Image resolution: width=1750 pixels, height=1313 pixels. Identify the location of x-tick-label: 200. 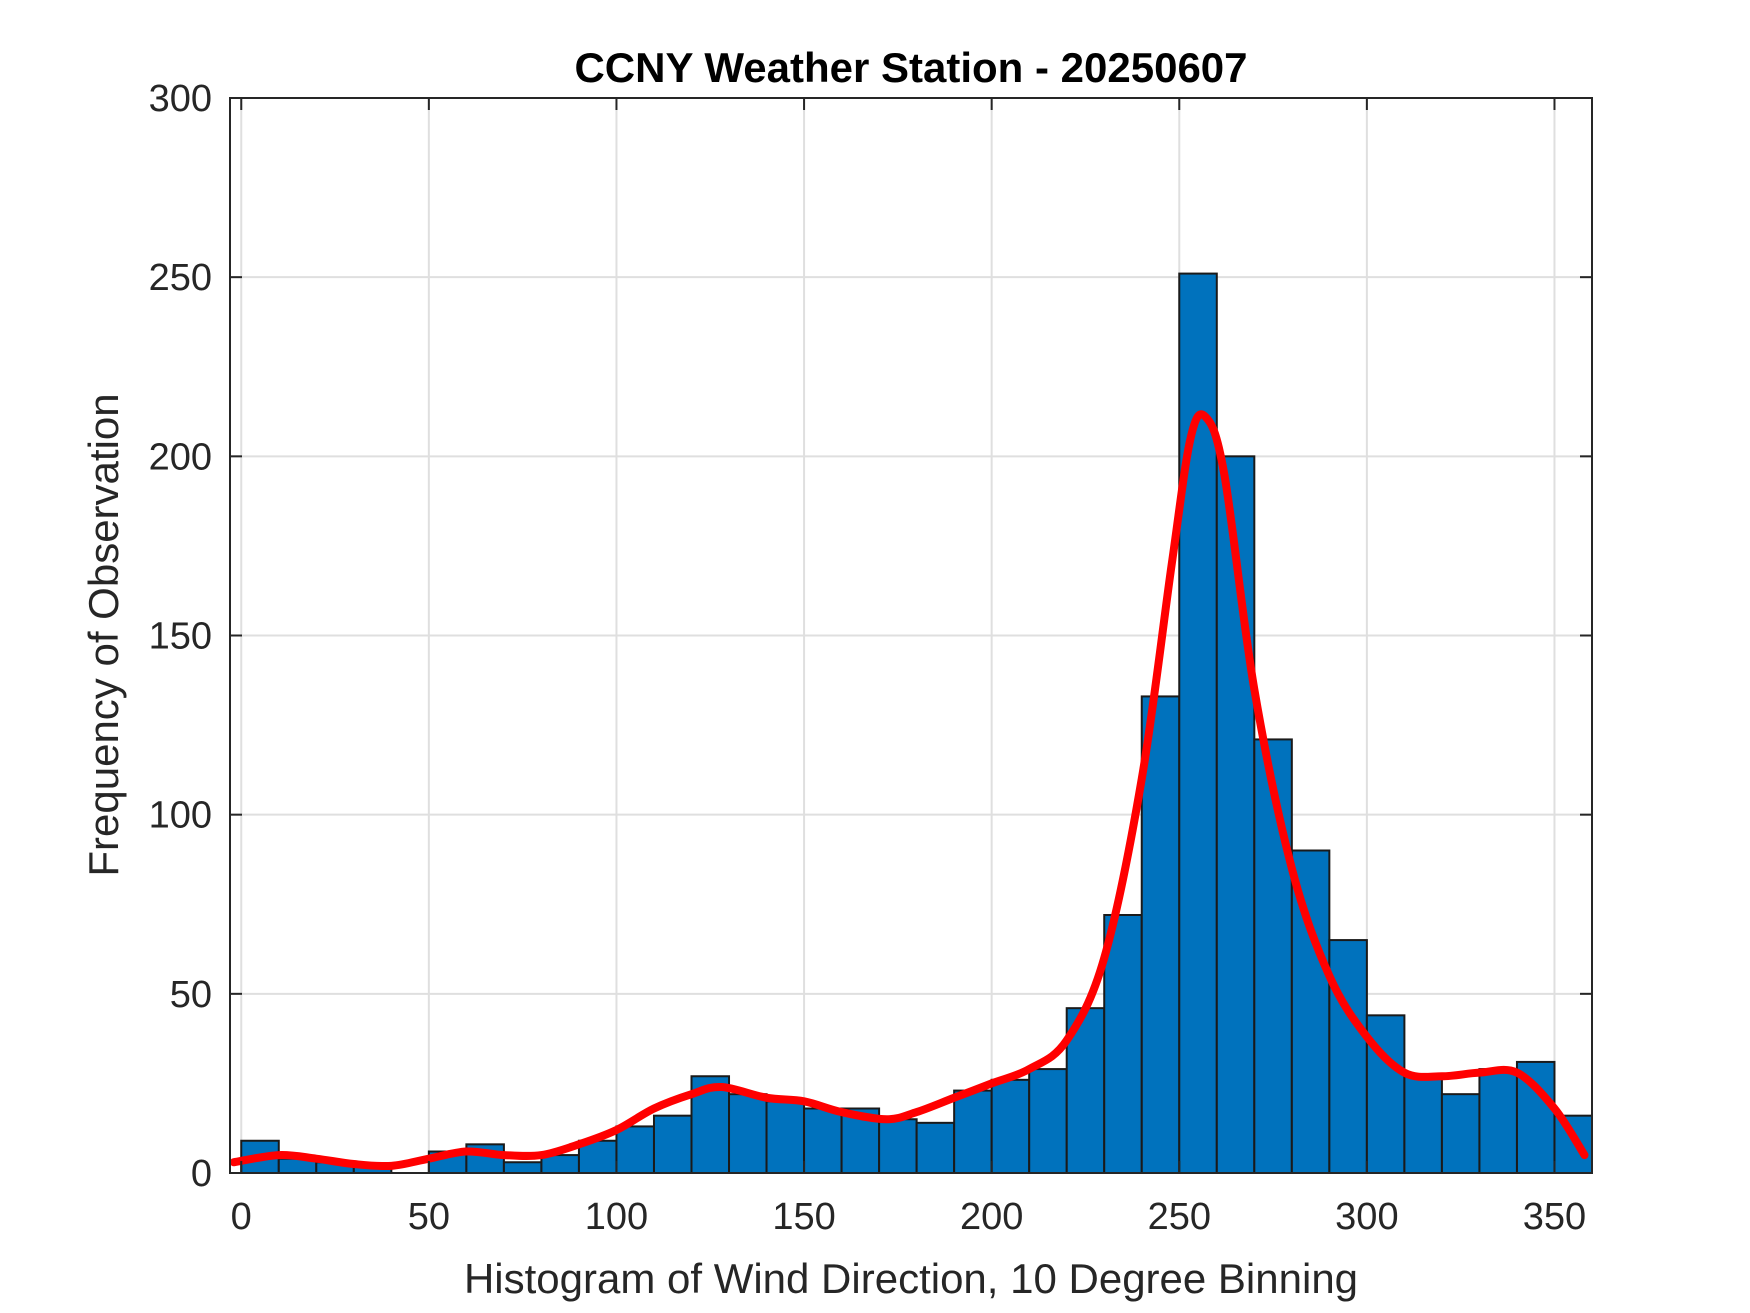
(991, 1217).